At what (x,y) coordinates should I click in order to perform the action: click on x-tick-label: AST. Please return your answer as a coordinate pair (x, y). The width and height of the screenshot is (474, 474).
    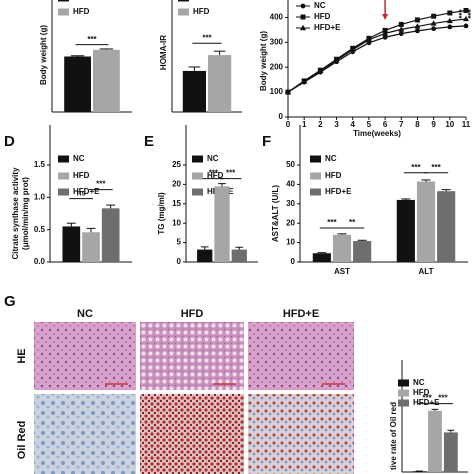
    Looking at the image, I should click on (342, 271).